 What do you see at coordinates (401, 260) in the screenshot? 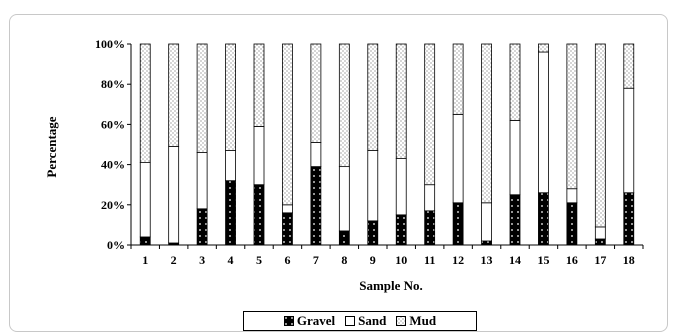
I see `x-tick-label: 10` at bounding box center [401, 260].